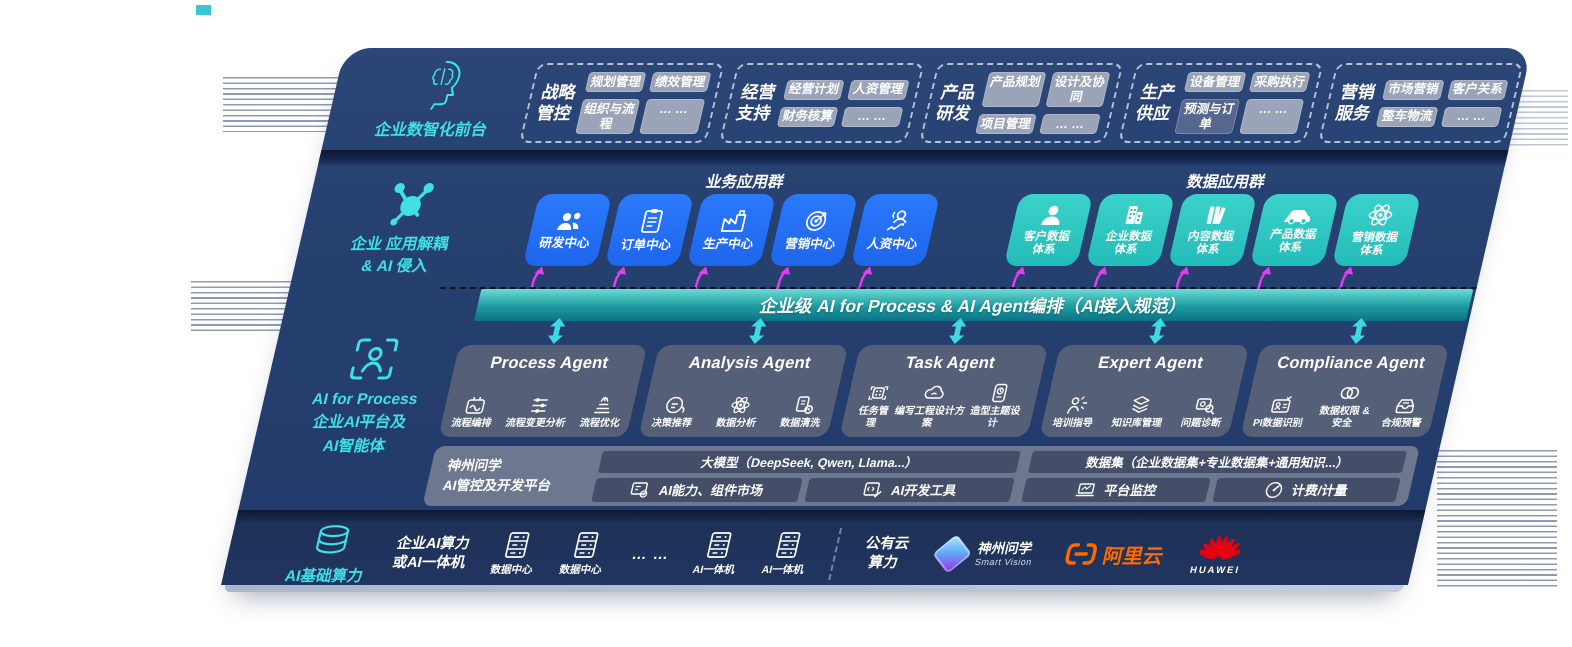  What do you see at coordinates (404, 227) in the screenshot?
I see `decouple-layer-label: 企业 应用解耦 & AI 侵入` at bounding box center [404, 227].